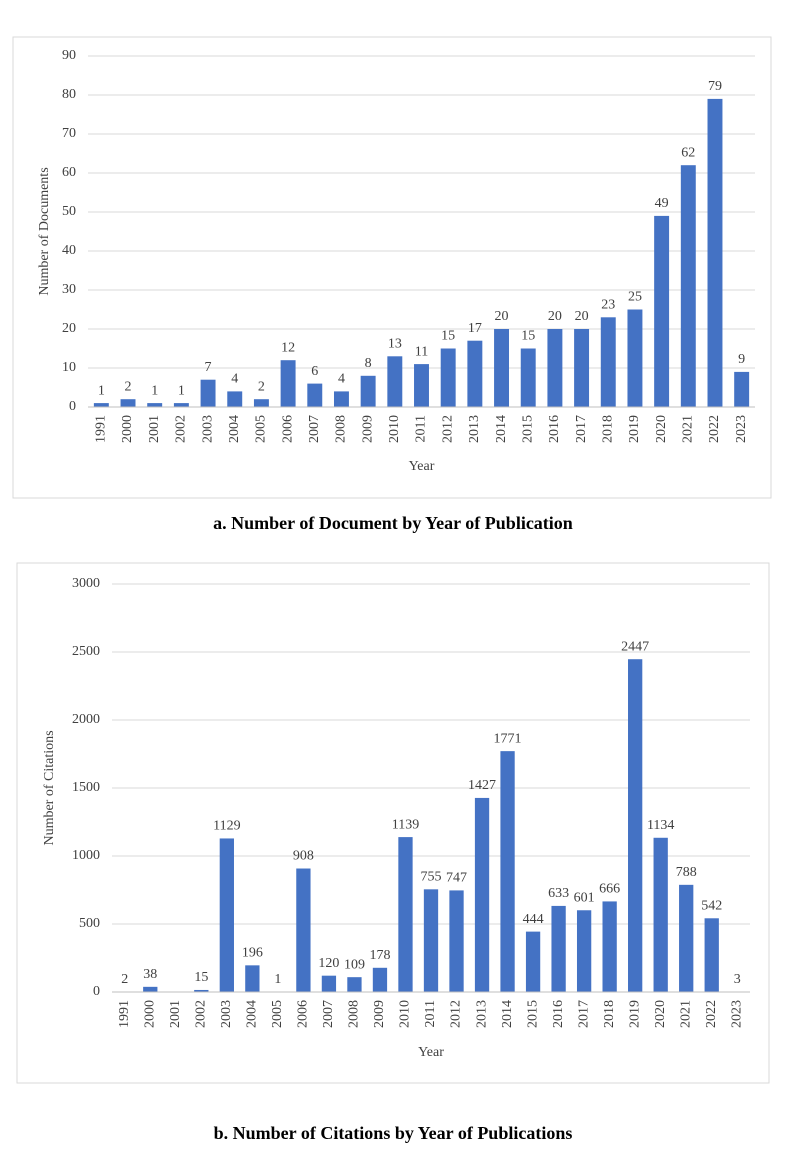  What do you see at coordinates (395, 344) in the screenshot?
I see `data-label: 13` at bounding box center [395, 344].